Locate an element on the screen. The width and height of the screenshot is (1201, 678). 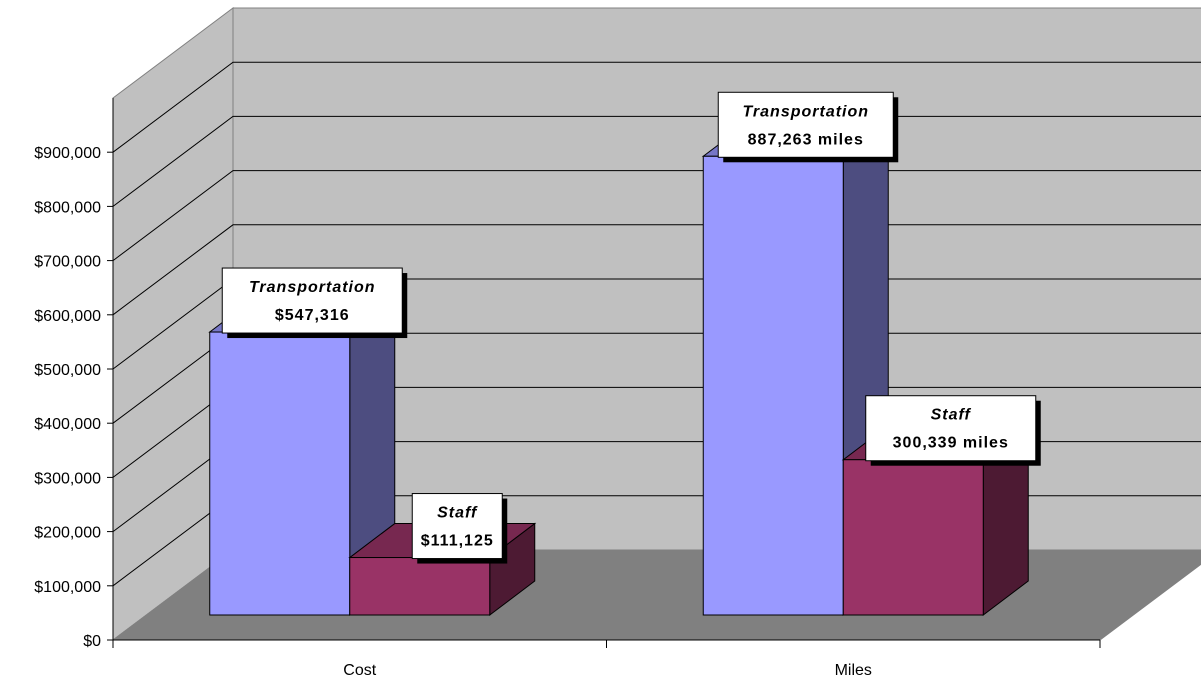
label-value: 300,339 miles is located at coordinates (951, 443).